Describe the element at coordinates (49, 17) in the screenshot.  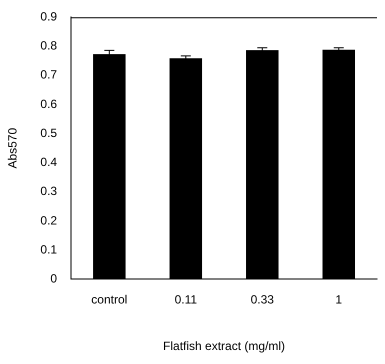
I see `y-tick-label: 0.9` at that location.